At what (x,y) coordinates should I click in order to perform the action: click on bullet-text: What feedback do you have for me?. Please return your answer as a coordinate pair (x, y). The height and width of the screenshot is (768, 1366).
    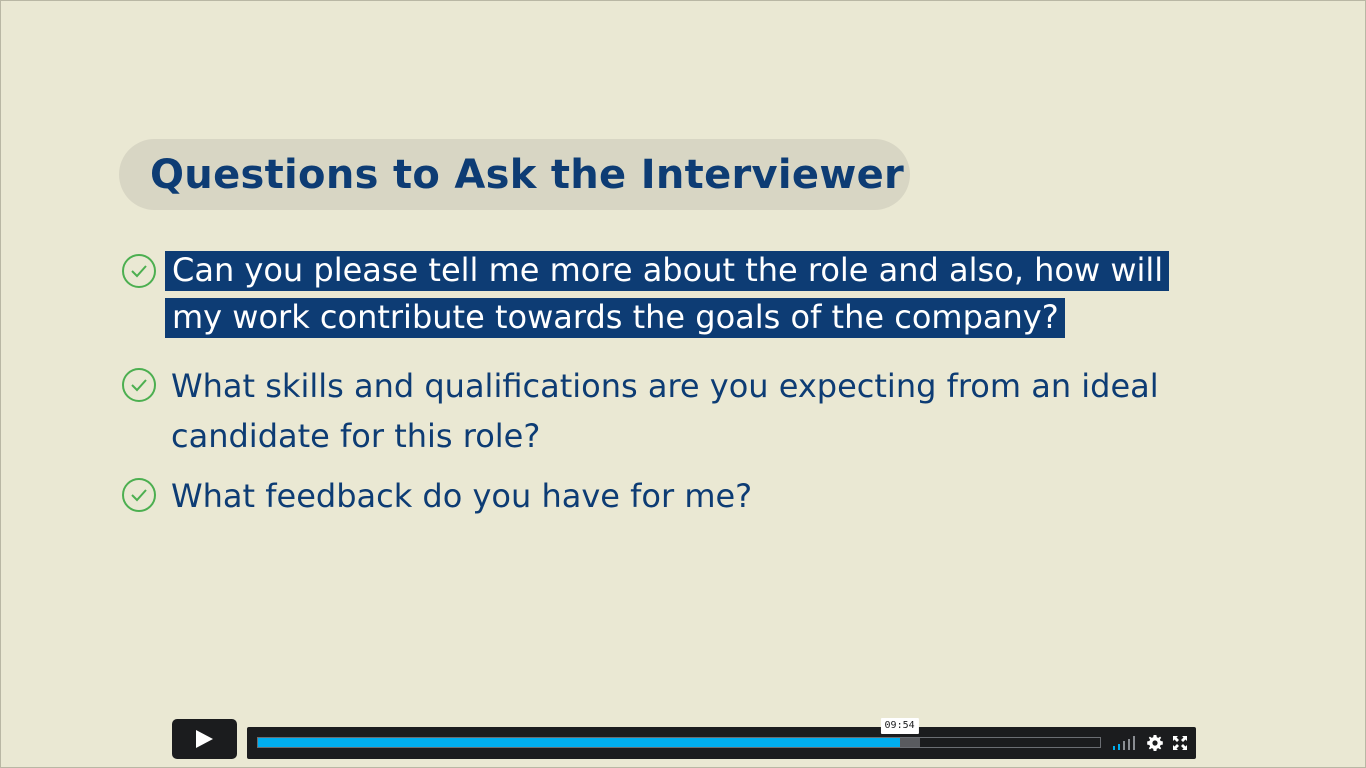
    Looking at the image, I should click on (461, 496).